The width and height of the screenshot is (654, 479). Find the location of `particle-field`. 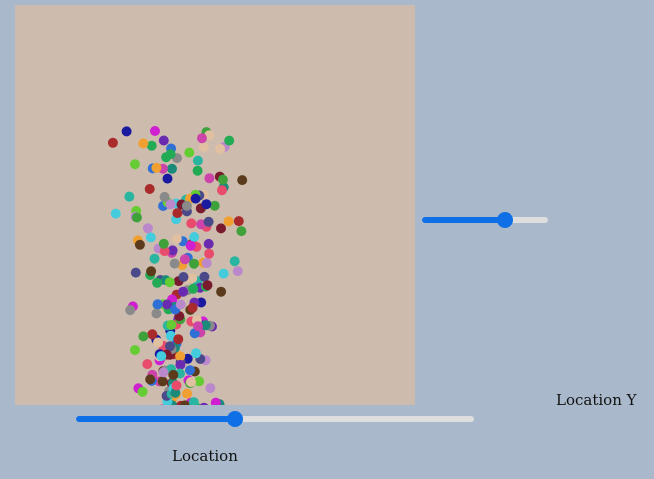

particle-field is located at coordinates (177, 265).